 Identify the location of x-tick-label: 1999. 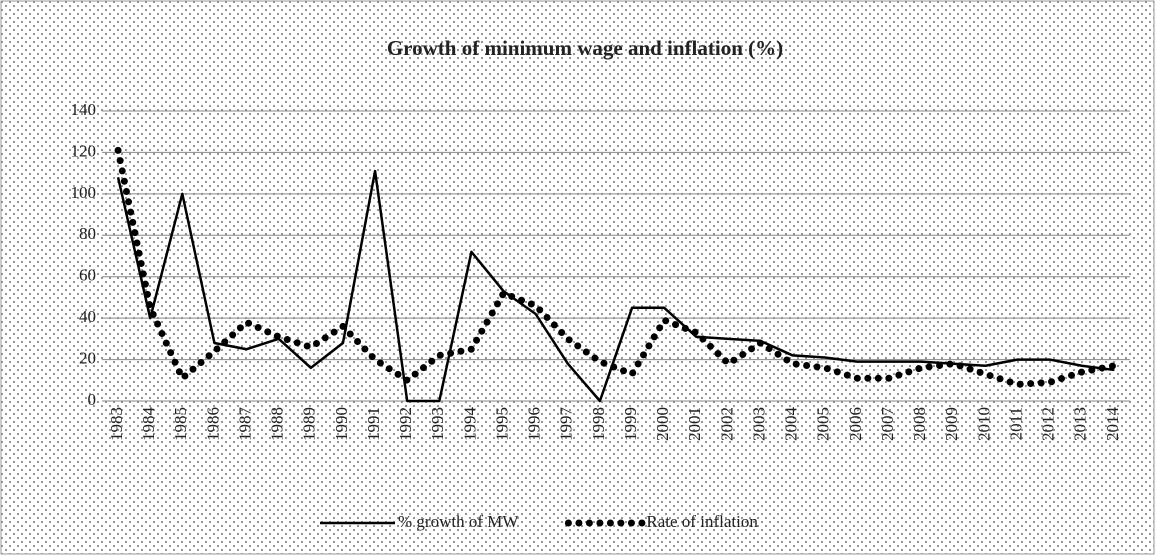
(630, 424).